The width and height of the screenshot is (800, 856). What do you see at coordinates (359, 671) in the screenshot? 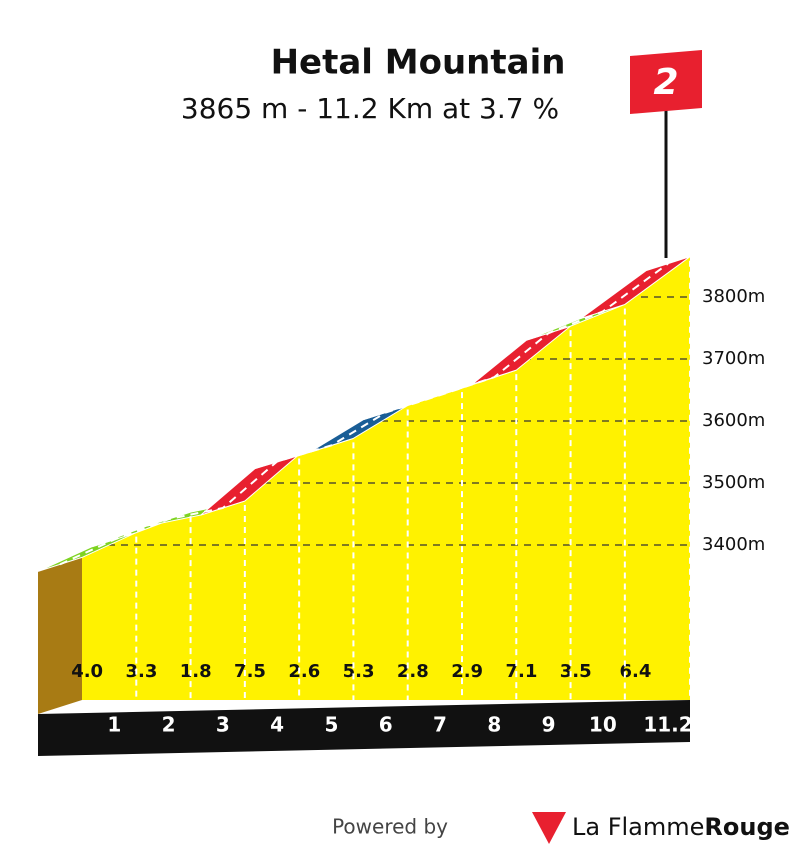
I see `gradient-label: 5.3` at bounding box center [359, 671].